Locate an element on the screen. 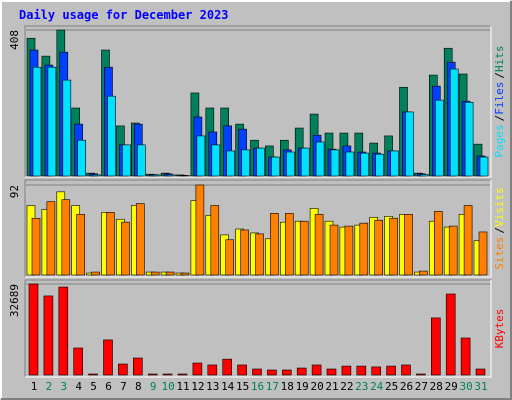  legend-entry: Hits is located at coordinates (499, 59).